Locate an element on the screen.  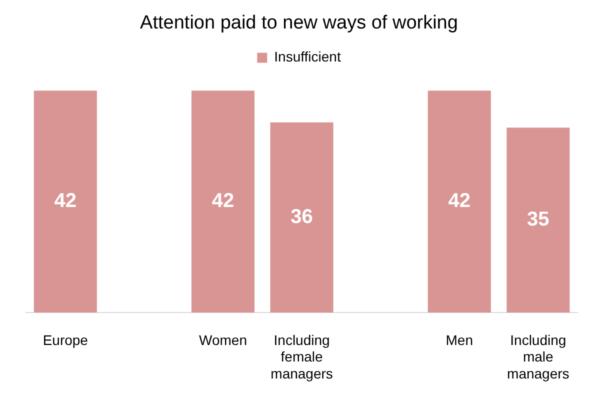
data-label: 35 is located at coordinates (538, 219).